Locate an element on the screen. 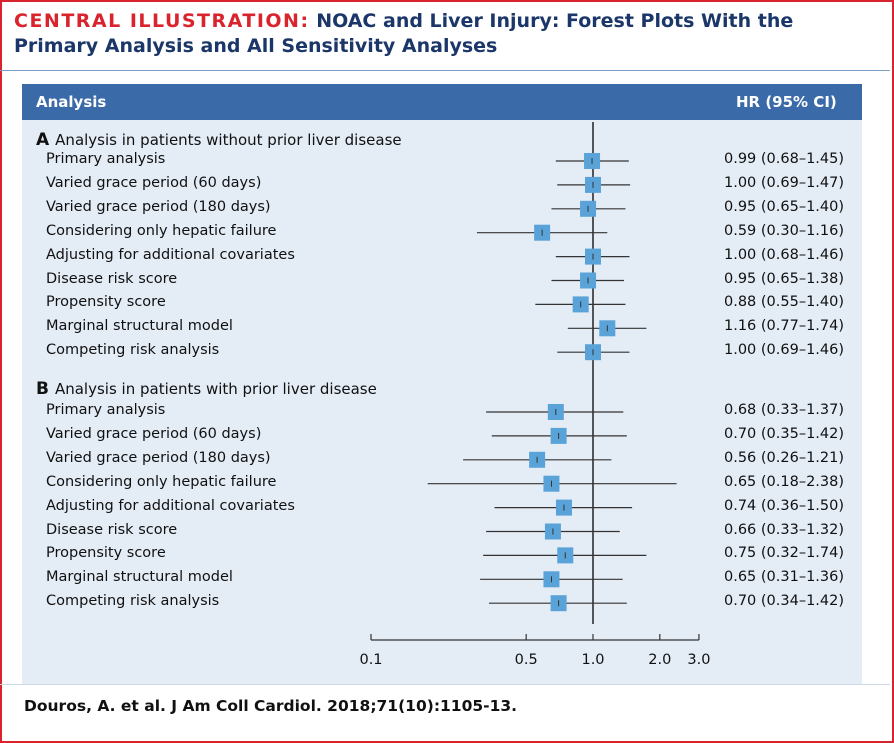  row-hr-value: 0.65 (0.31–1.36) is located at coordinates (784, 577).